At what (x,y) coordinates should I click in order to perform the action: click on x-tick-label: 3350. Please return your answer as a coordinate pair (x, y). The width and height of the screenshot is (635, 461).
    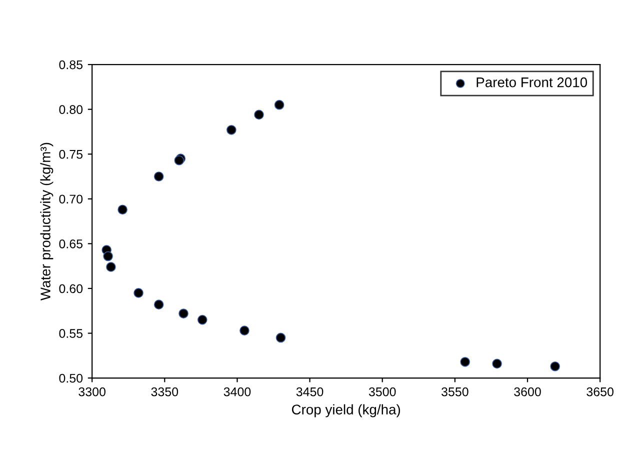
    Looking at the image, I should click on (164, 391).